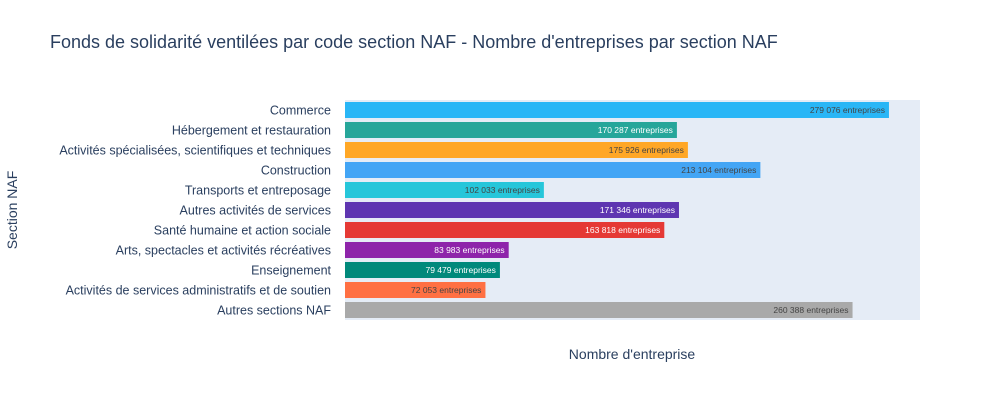  What do you see at coordinates (847, 110) in the screenshot?
I see `bar-data-label: 279 076 entreprises` at bounding box center [847, 110].